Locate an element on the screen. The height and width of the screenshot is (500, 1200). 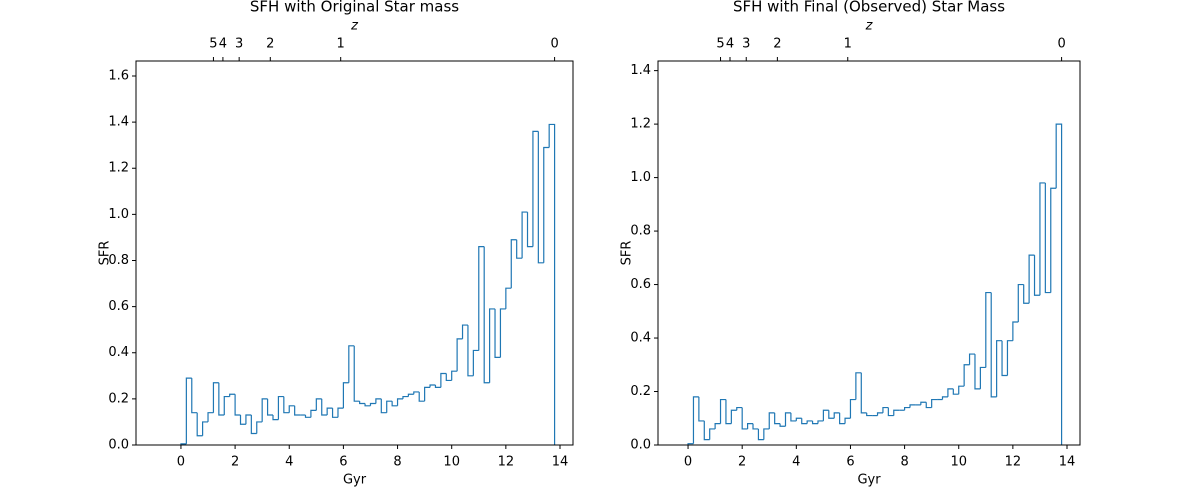
y-tick-label: 1.2 is located at coordinates (640, 124).